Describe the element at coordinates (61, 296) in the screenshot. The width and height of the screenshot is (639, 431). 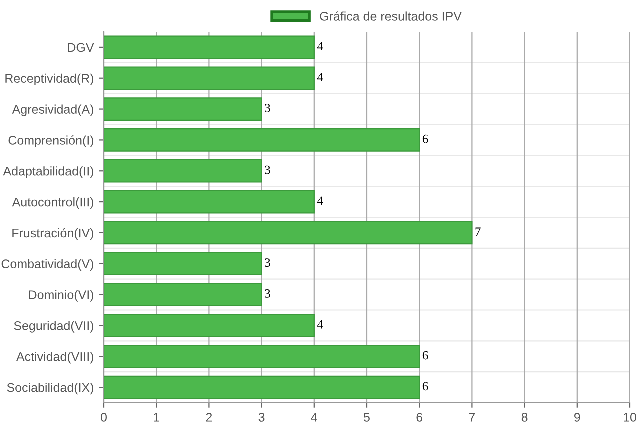
I see `y-tick-label: Dominio(VI)` at that location.